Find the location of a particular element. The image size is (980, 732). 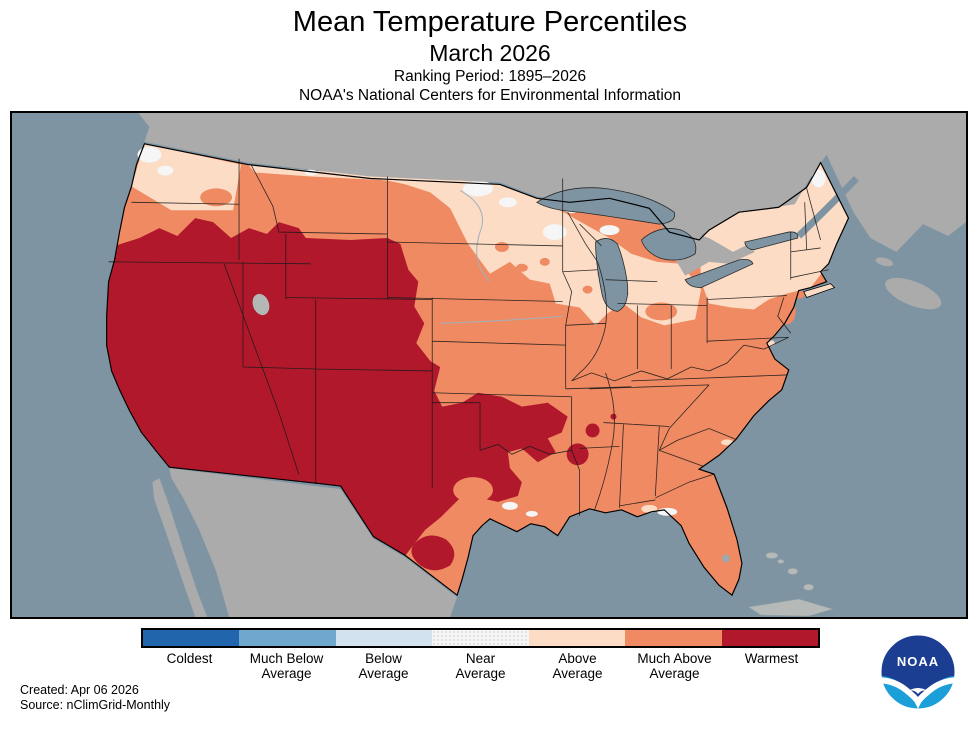

mexico-region is located at coordinates (305, 542).